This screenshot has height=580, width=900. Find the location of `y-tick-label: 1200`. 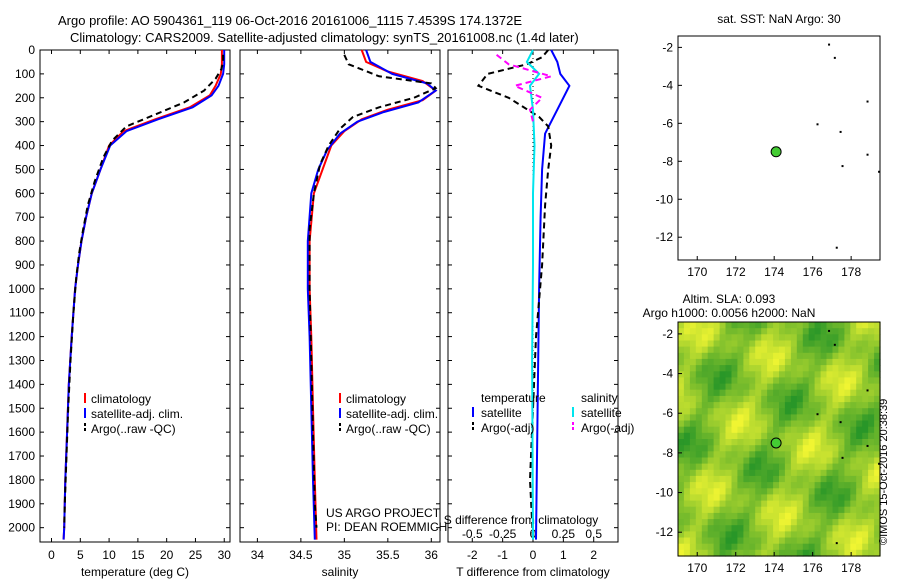

y-tick-label: 1200 is located at coordinates (21, 337).